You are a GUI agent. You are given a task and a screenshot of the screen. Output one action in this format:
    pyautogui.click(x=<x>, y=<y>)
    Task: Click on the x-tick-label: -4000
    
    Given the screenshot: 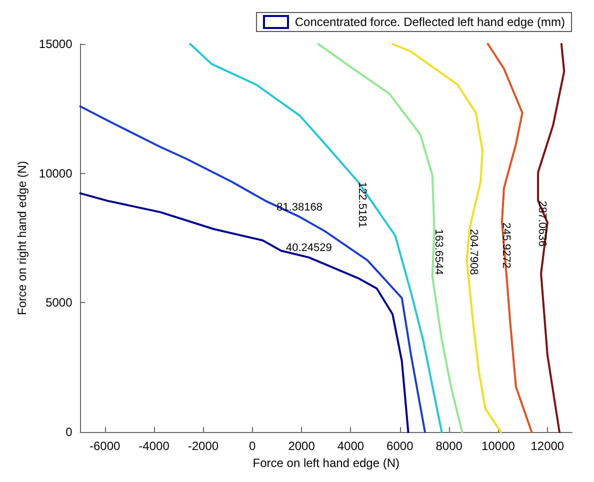 What is the action you would take?
    pyautogui.click(x=154, y=446)
    